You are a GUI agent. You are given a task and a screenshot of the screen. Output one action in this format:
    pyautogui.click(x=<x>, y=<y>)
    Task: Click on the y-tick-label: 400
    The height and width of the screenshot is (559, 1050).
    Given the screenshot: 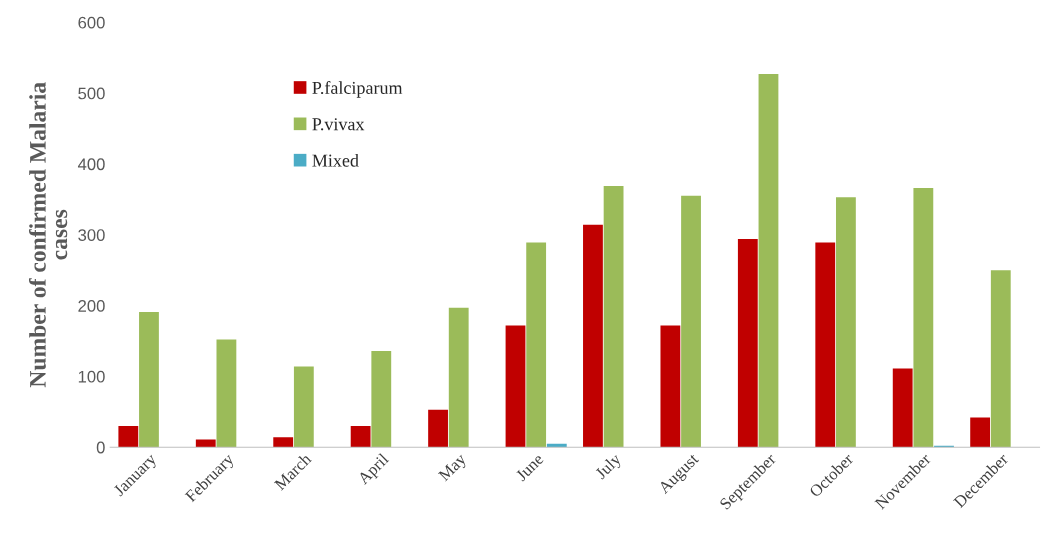 What is the action you would take?
    pyautogui.click(x=91, y=164)
    